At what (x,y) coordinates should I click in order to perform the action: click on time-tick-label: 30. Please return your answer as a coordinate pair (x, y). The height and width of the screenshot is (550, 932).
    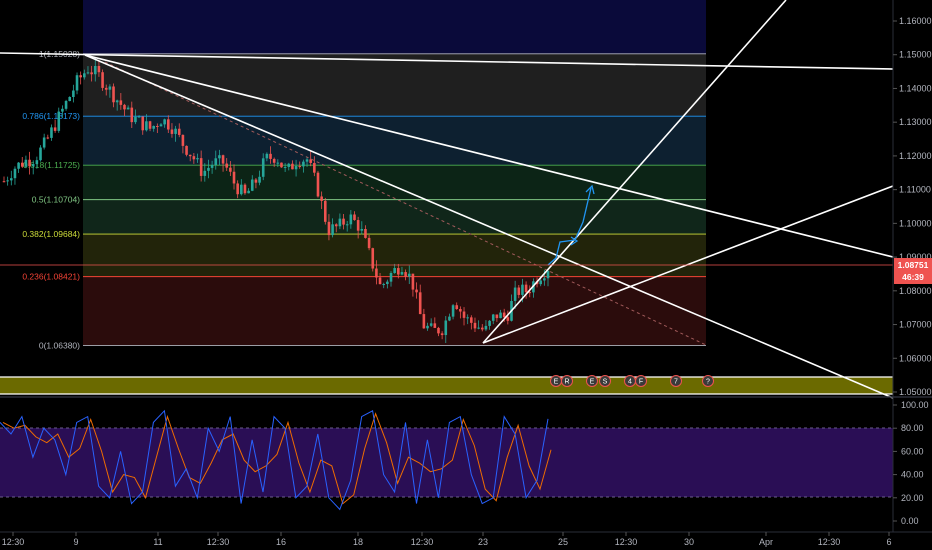
    Looking at the image, I should click on (689, 542).